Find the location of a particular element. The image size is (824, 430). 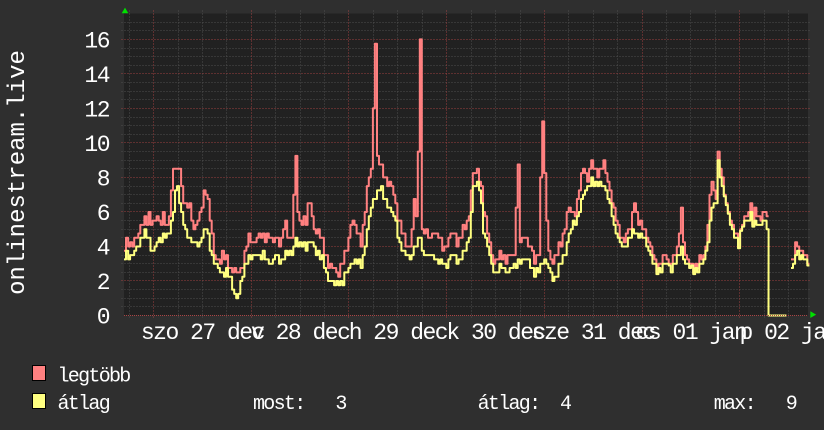

svg-text: 8 is located at coordinates (103, 179).